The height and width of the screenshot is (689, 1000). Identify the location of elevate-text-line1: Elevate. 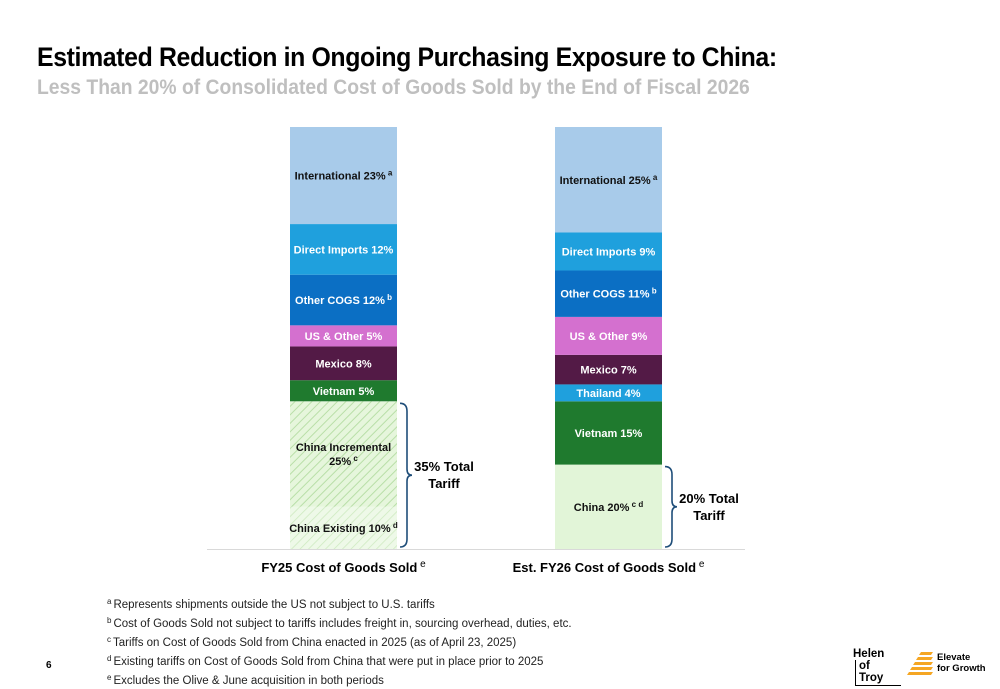
(954, 657).